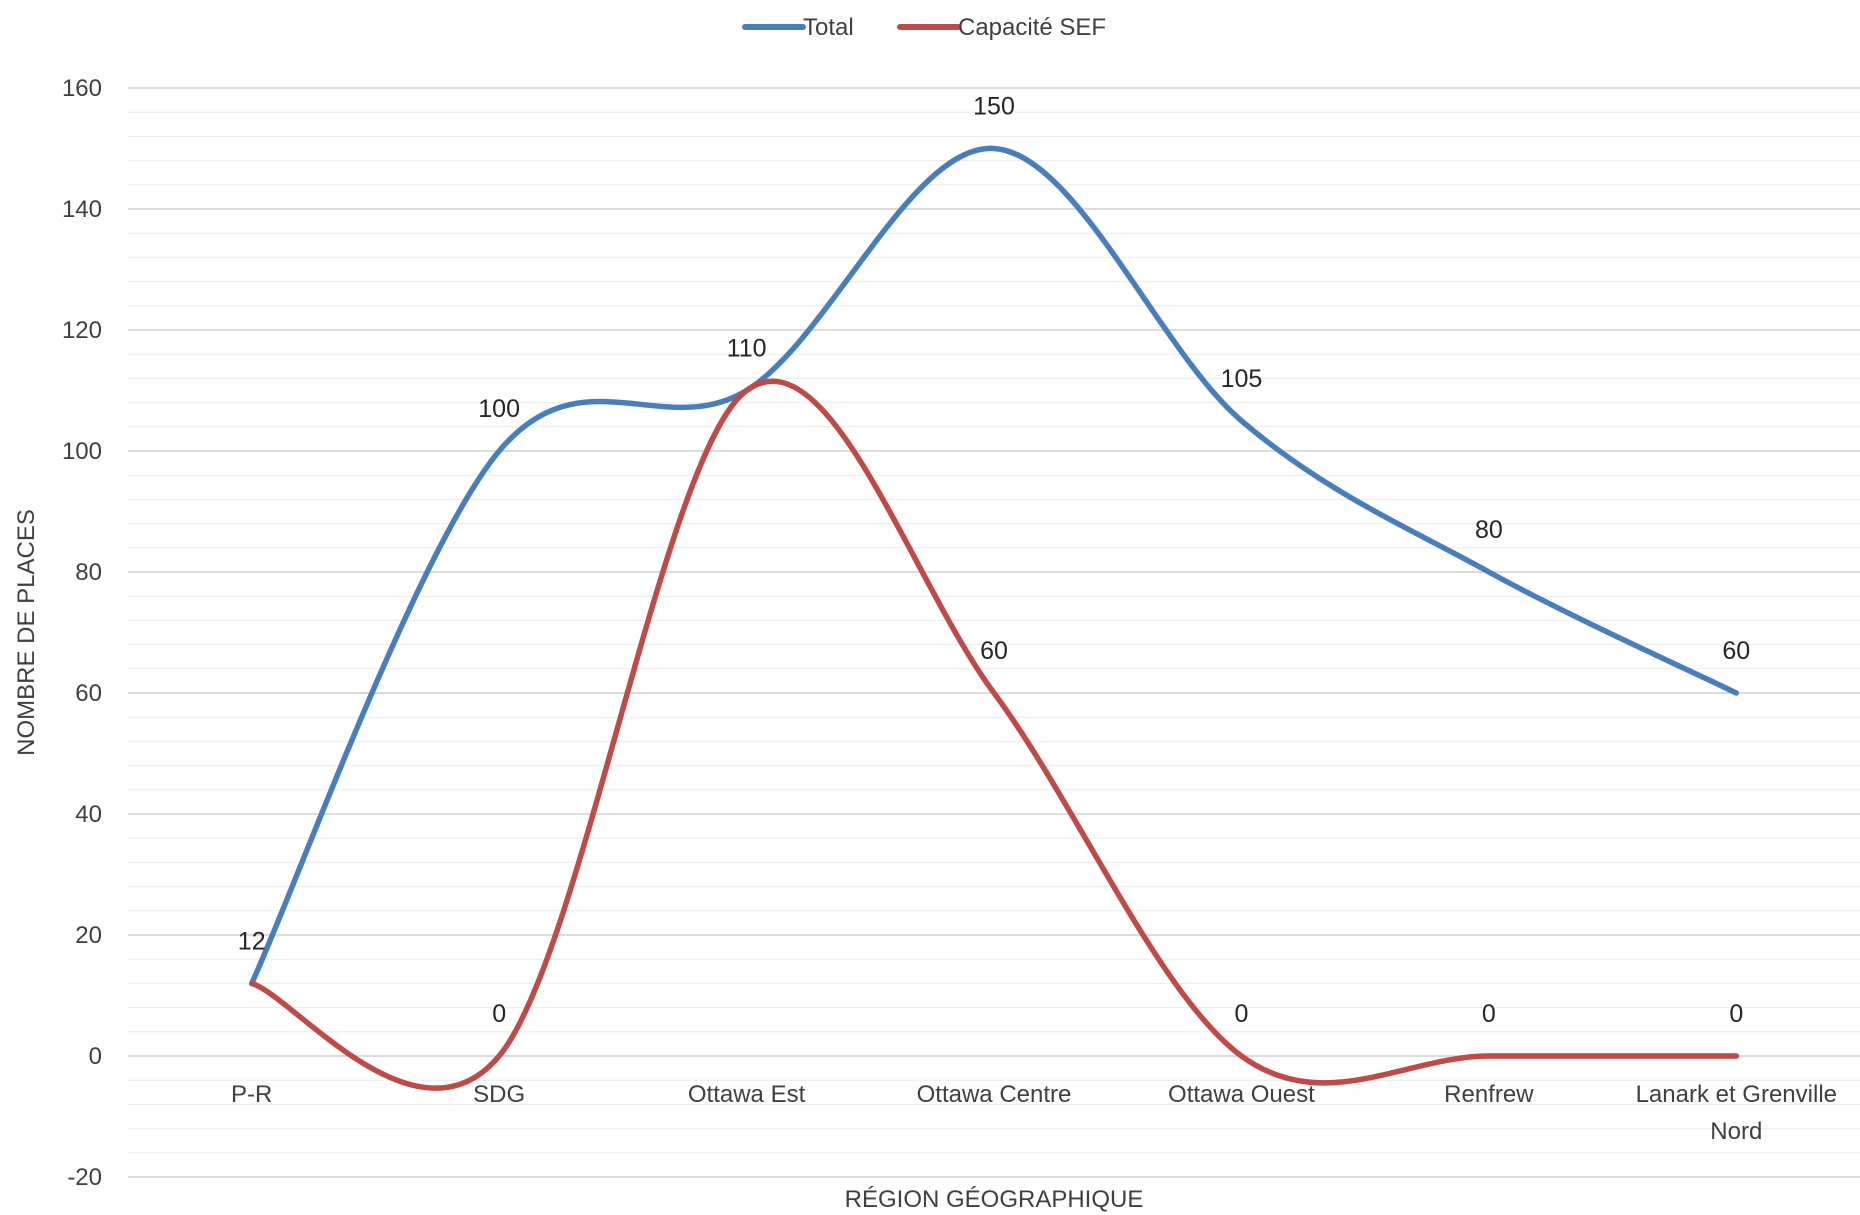  I want to click on data-label: 100, so click(499, 409).